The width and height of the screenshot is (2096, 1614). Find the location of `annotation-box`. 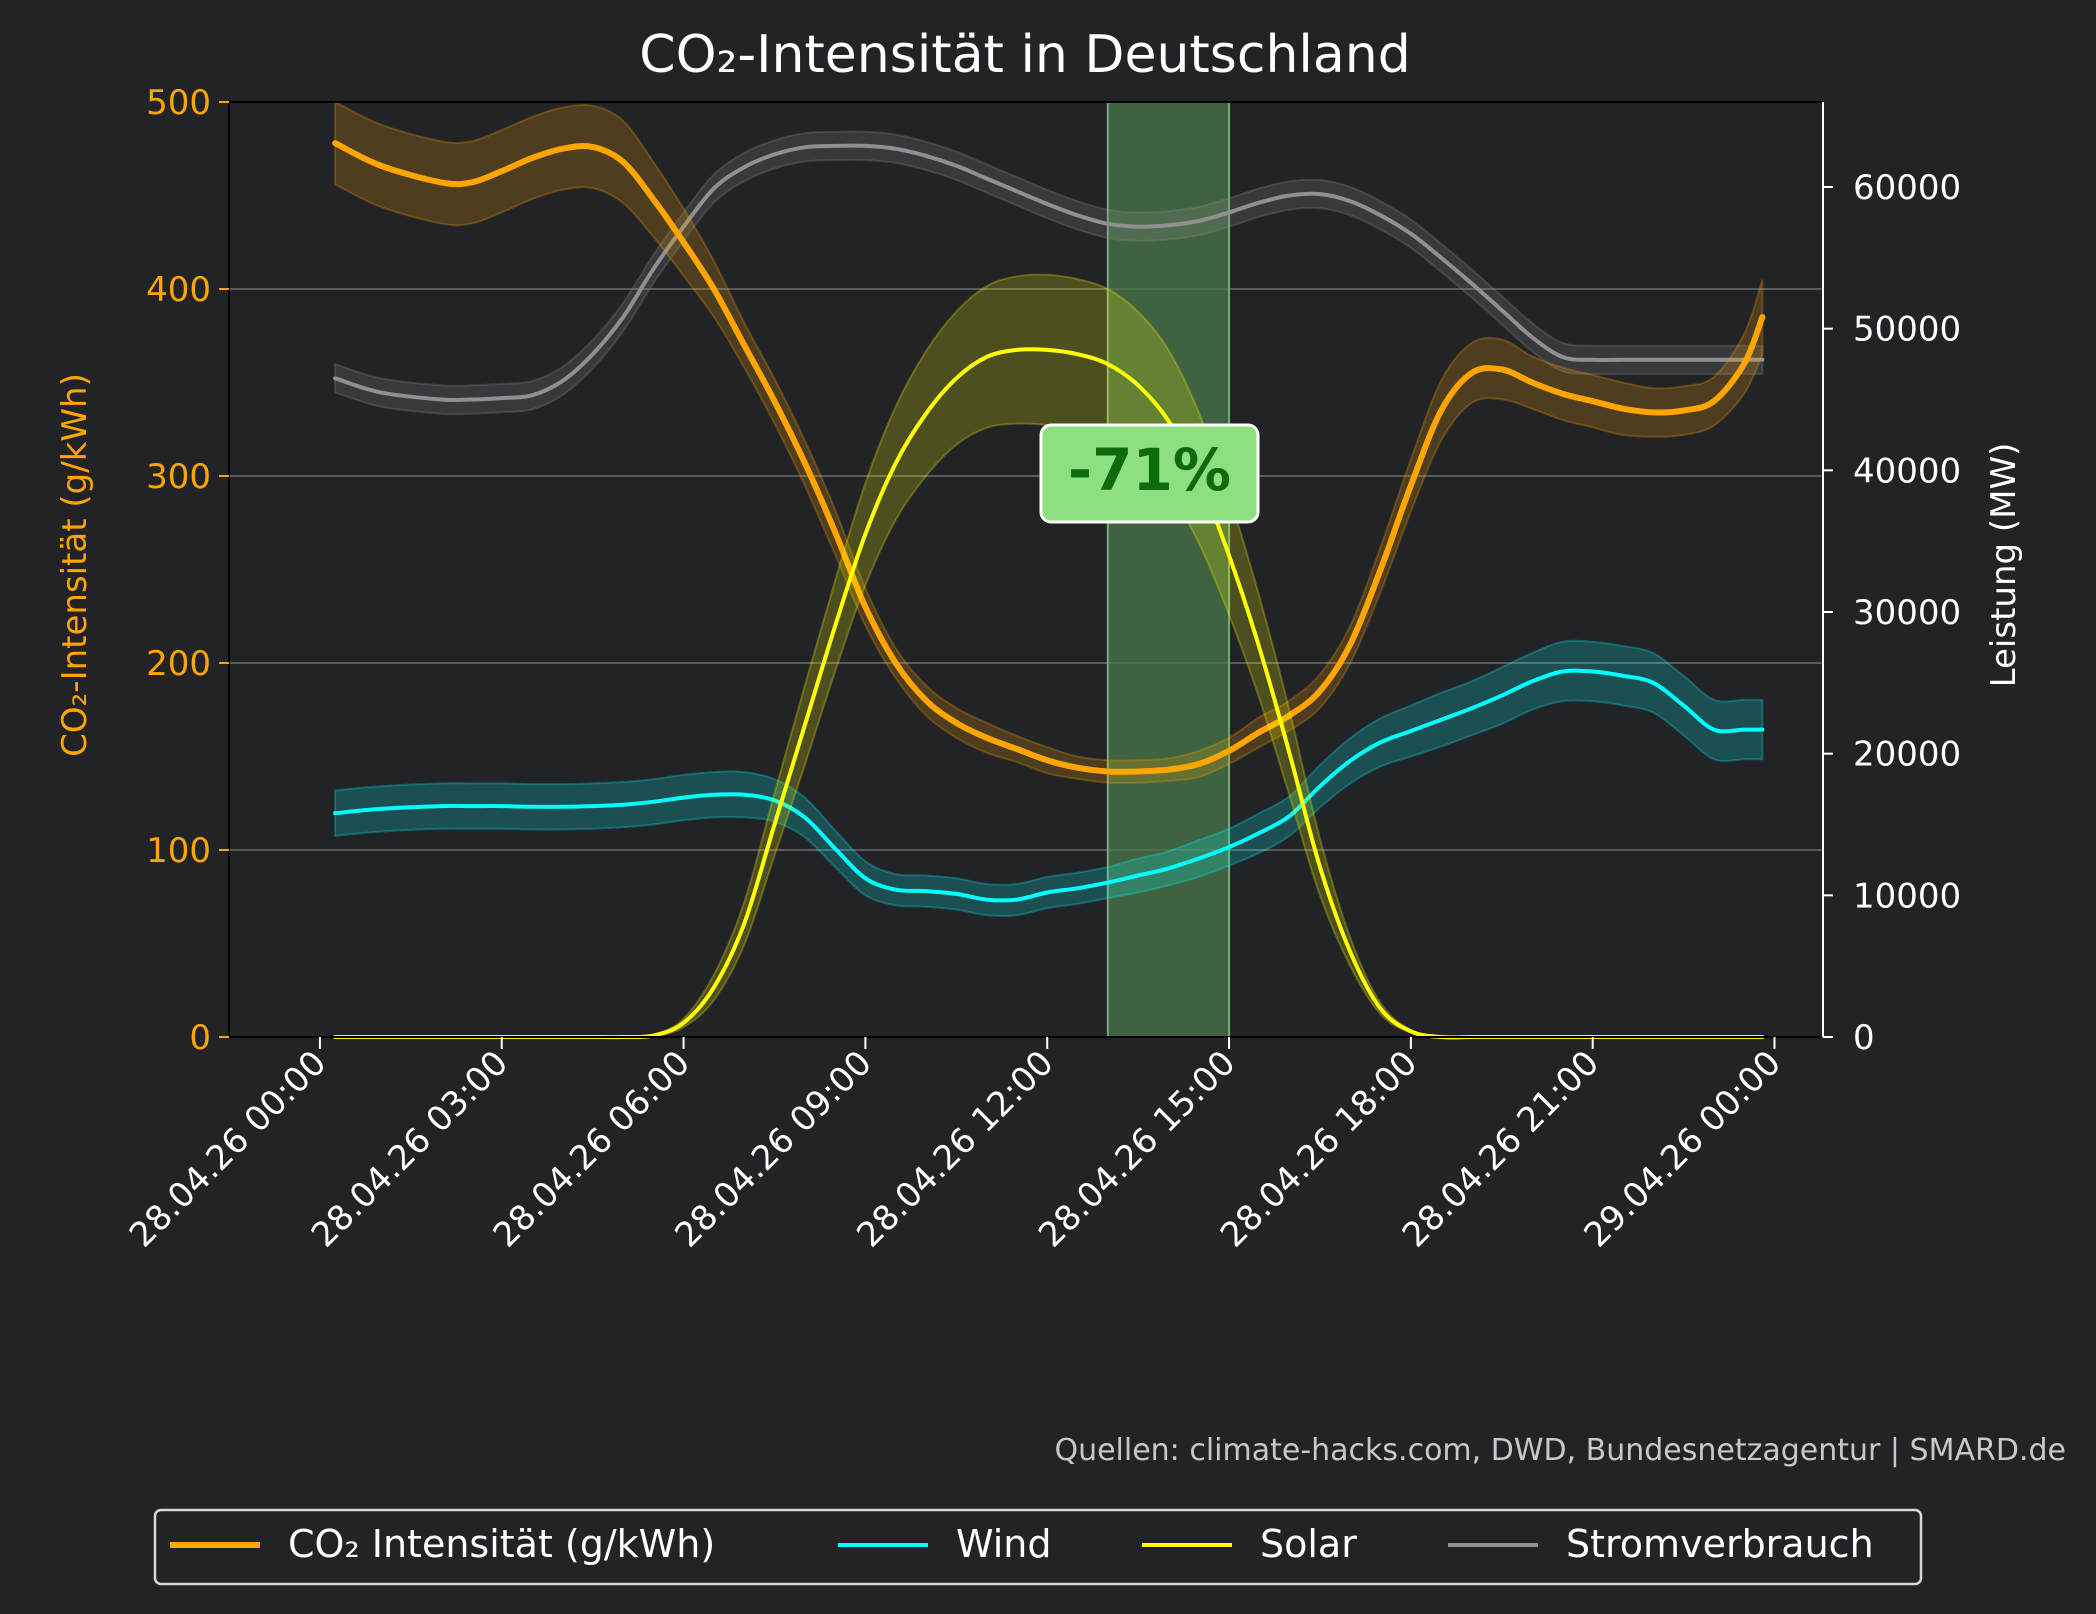

annotation-box is located at coordinates (1149, 473).